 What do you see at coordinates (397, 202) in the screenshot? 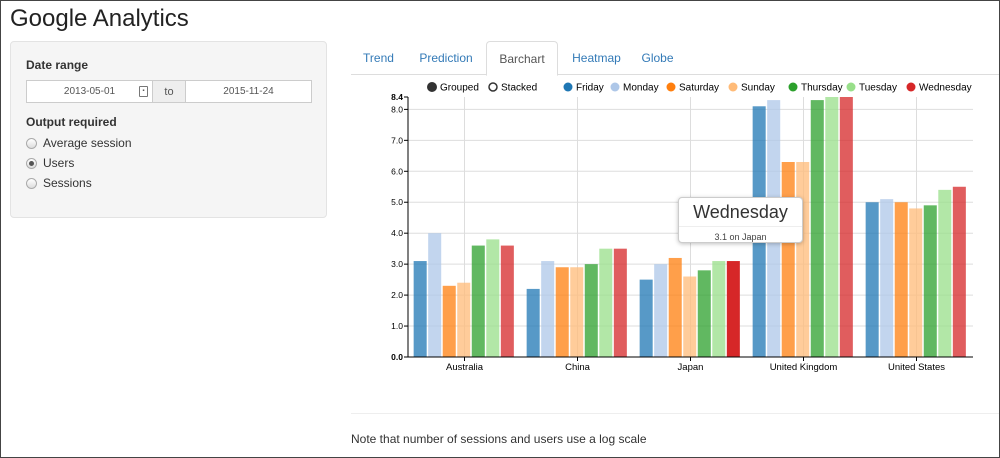
I see `y-tick-label: 5.0` at bounding box center [397, 202].